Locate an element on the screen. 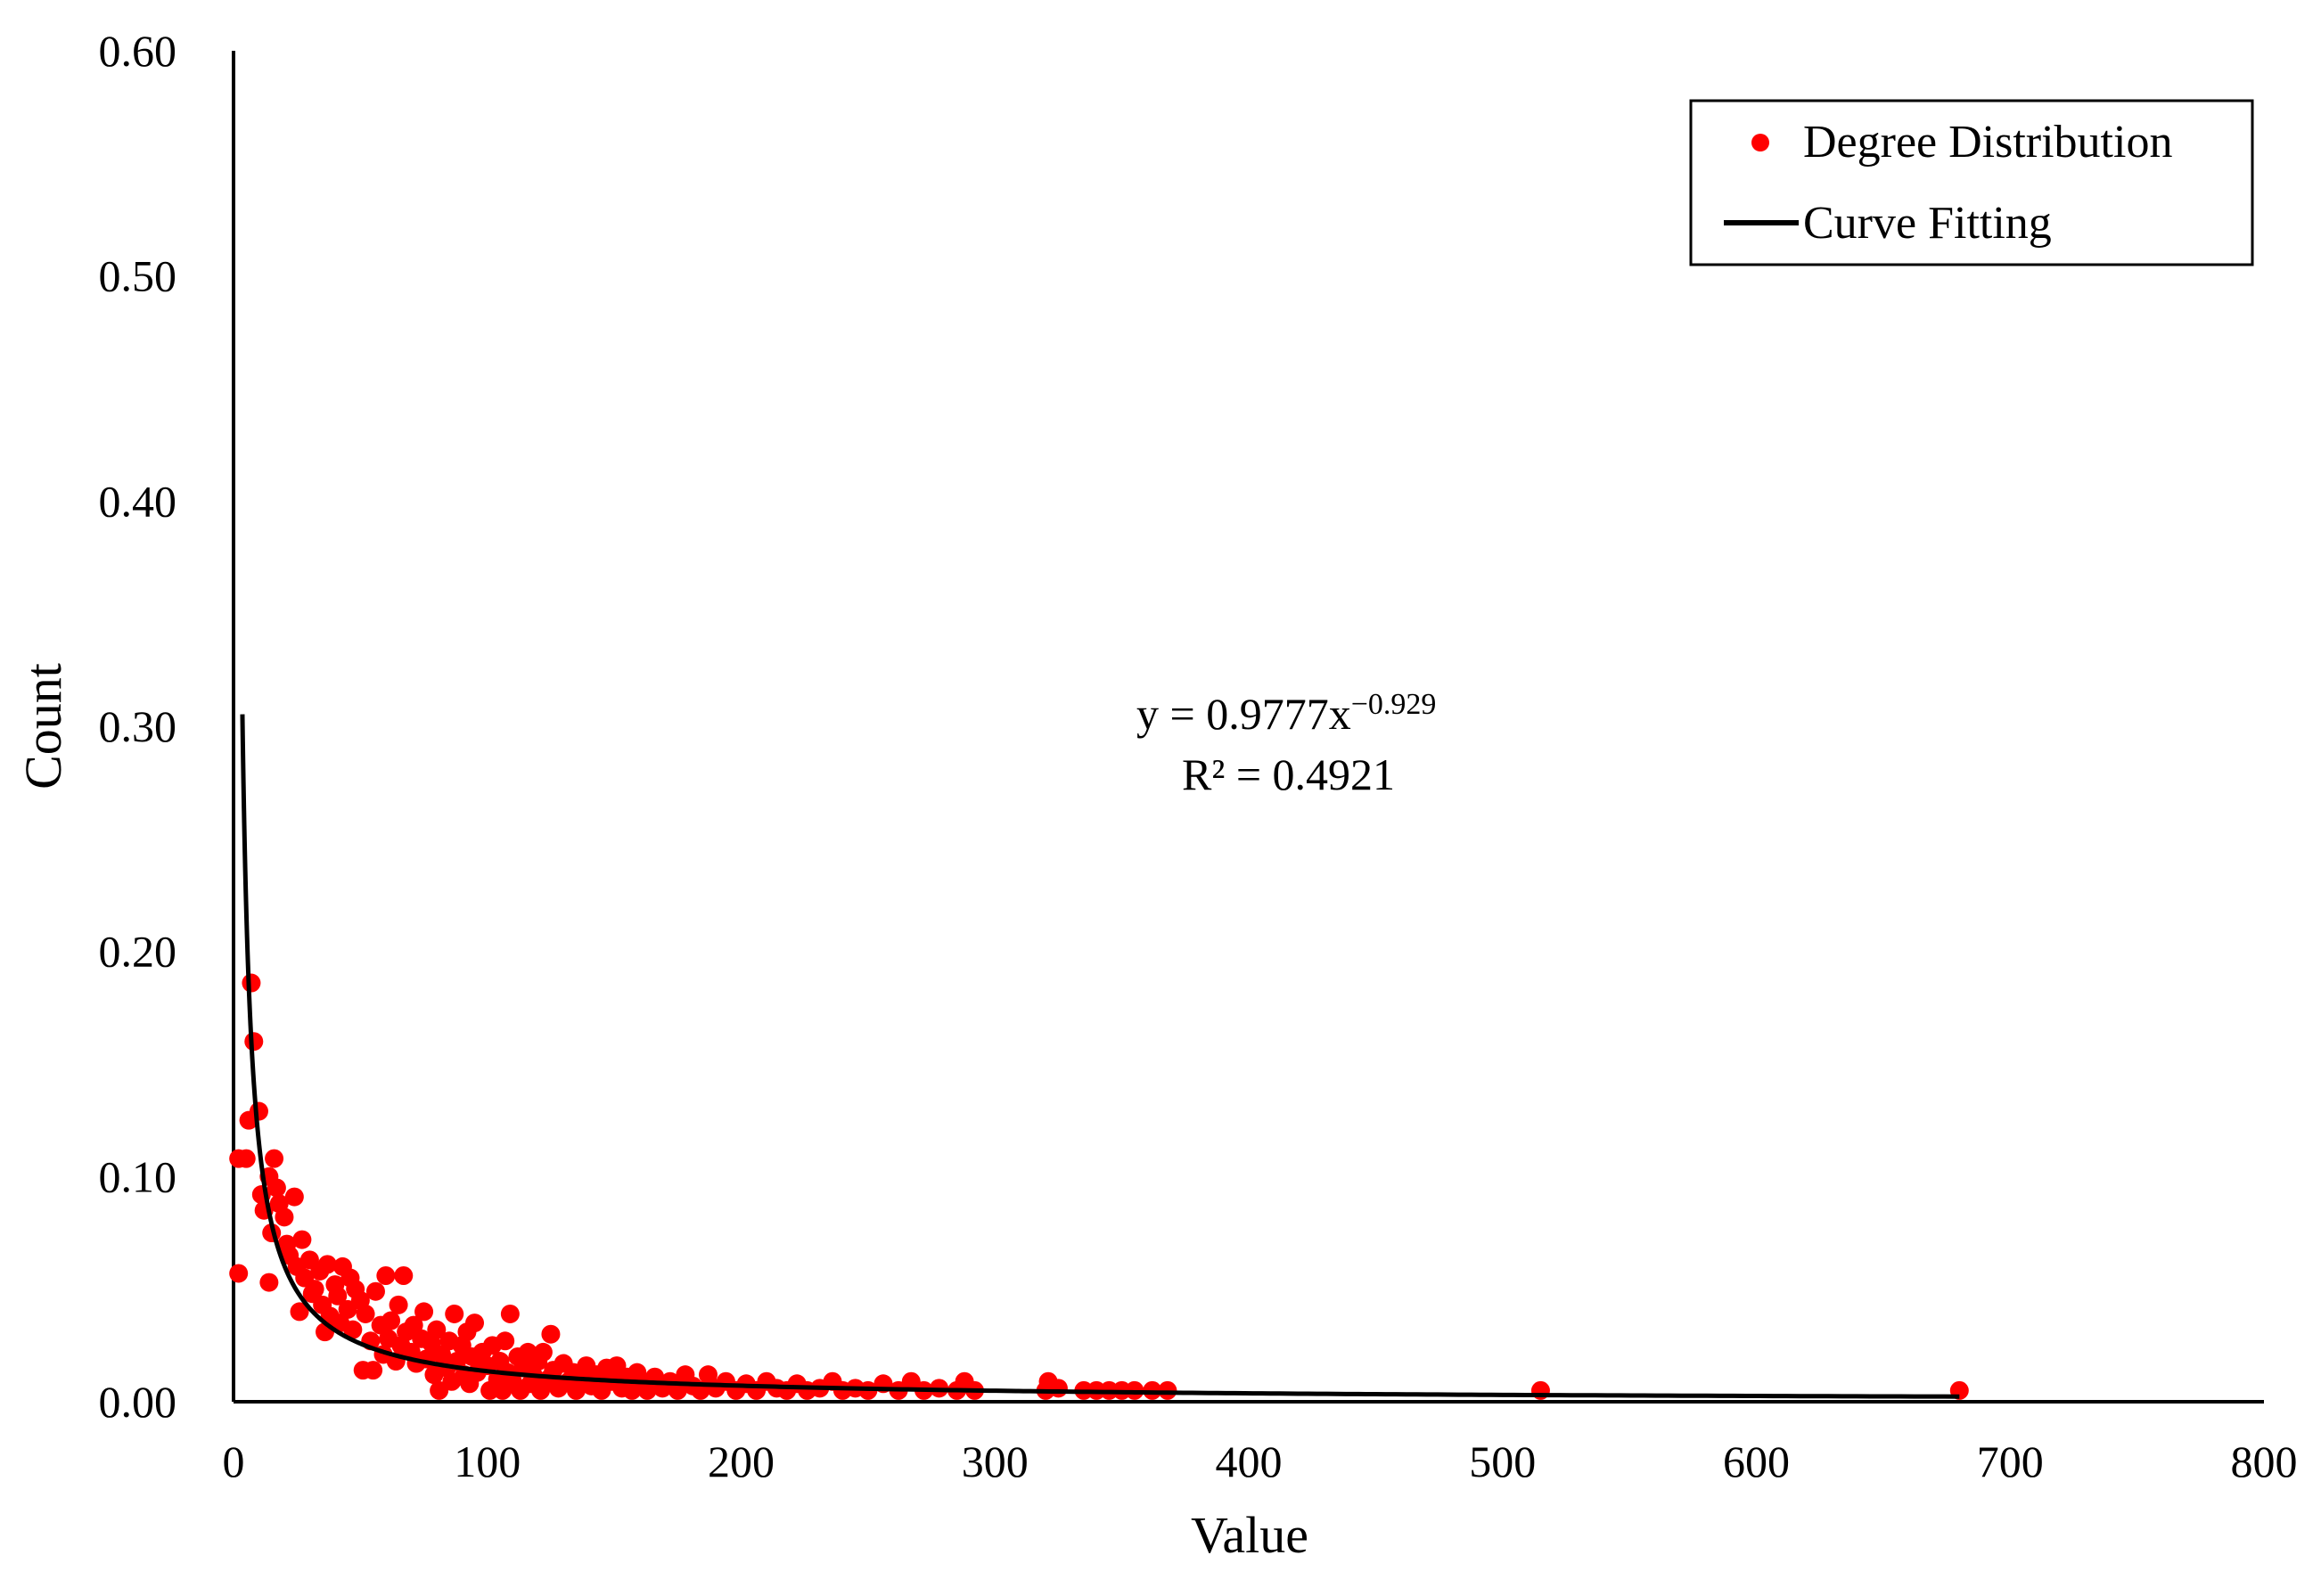 This screenshot has height=1596, width=2321. x-tick-label: 100 is located at coordinates (487, 1461).